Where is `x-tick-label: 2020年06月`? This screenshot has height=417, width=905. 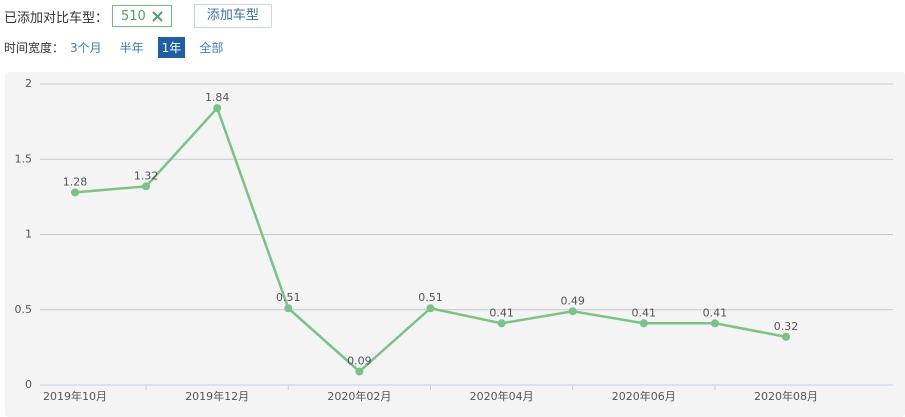 x-tick-label: 2020年06月 is located at coordinates (644, 396).